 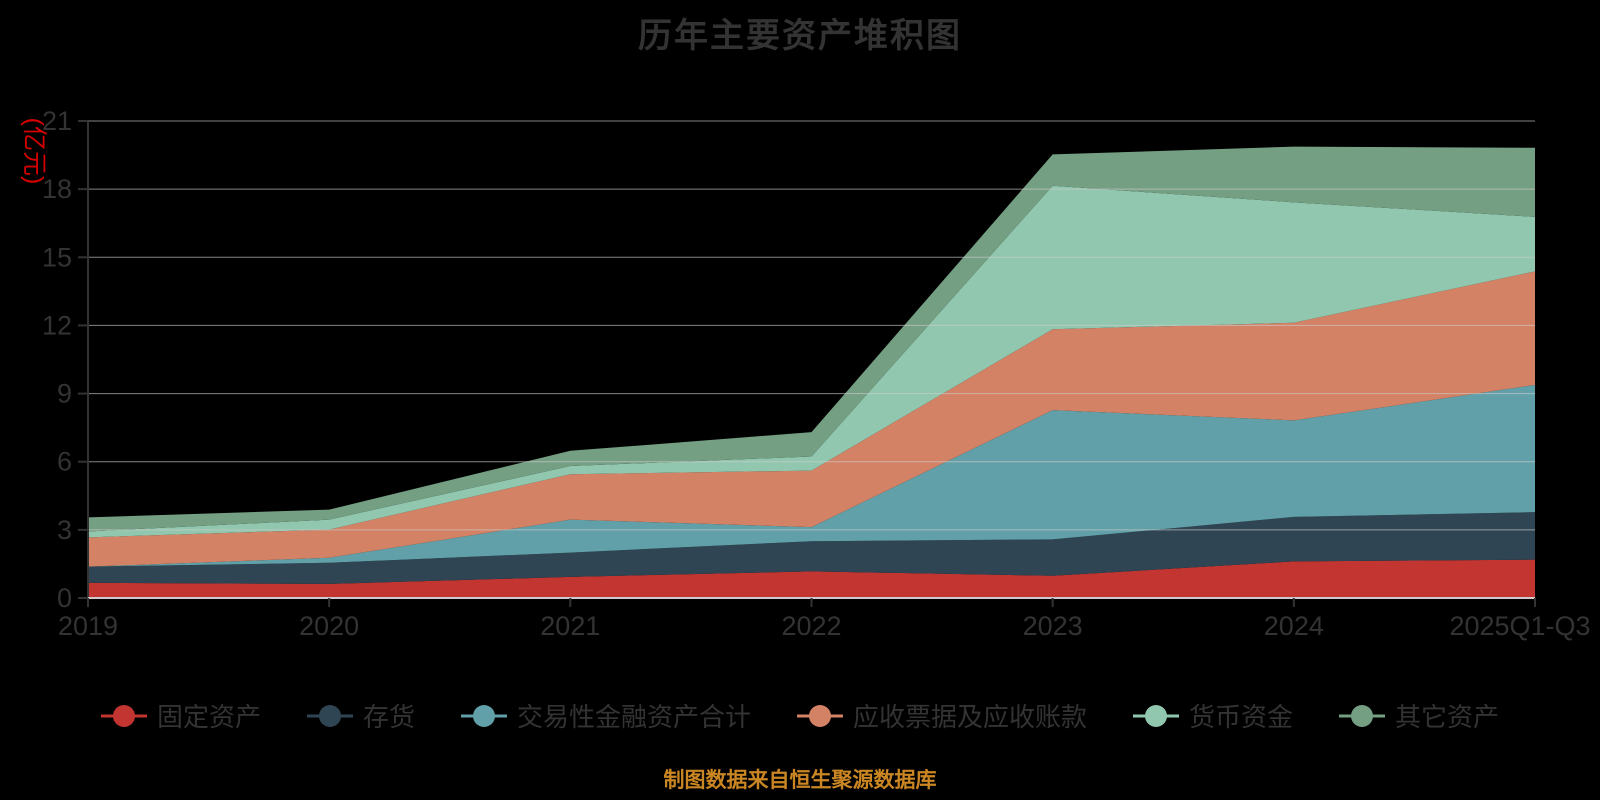 What do you see at coordinates (811, 578) in the screenshot?
I see `area-固定资产` at bounding box center [811, 578].